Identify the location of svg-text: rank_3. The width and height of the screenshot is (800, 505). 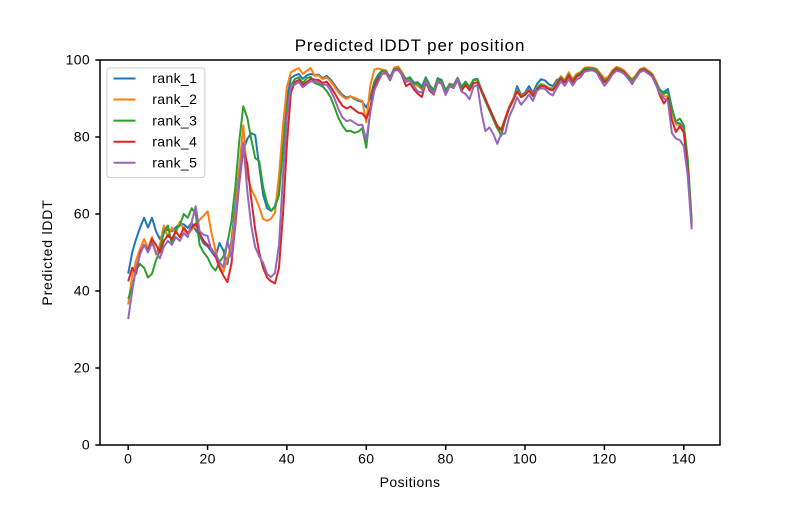
(174, 120).